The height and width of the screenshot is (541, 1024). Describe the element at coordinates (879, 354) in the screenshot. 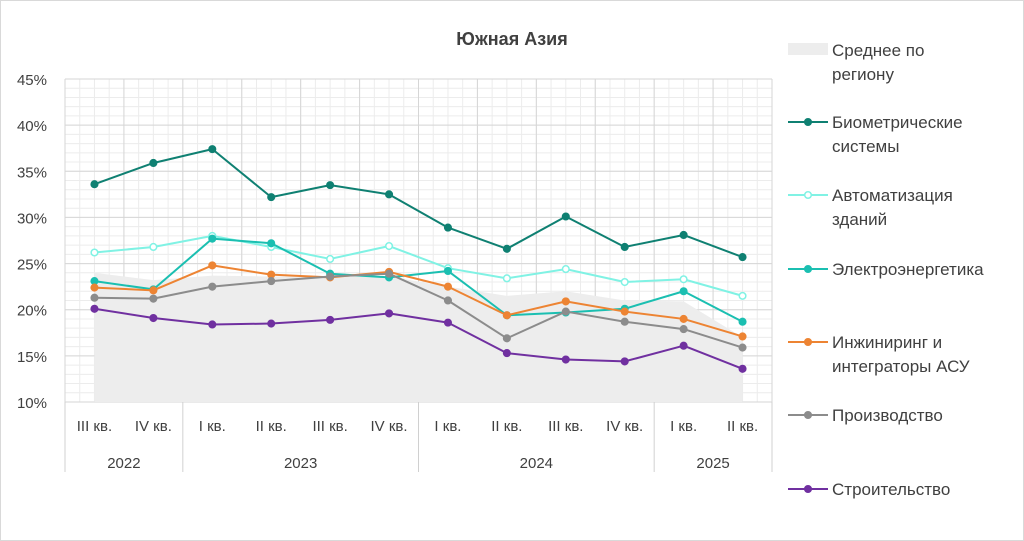

I see `legend-item: Инжиниринг и интеграторы АСУ` at that location.